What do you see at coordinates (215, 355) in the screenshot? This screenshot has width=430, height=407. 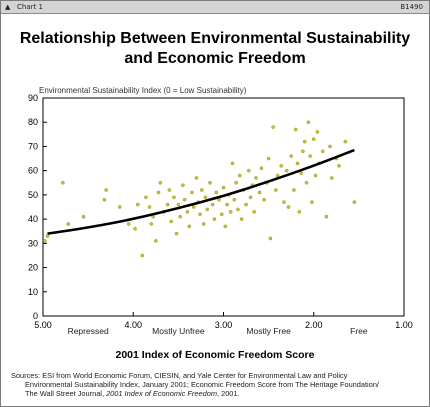 I see `x-axis-label: 2001 Index of Economic Freedom Score` at bounding box center [215, 355].